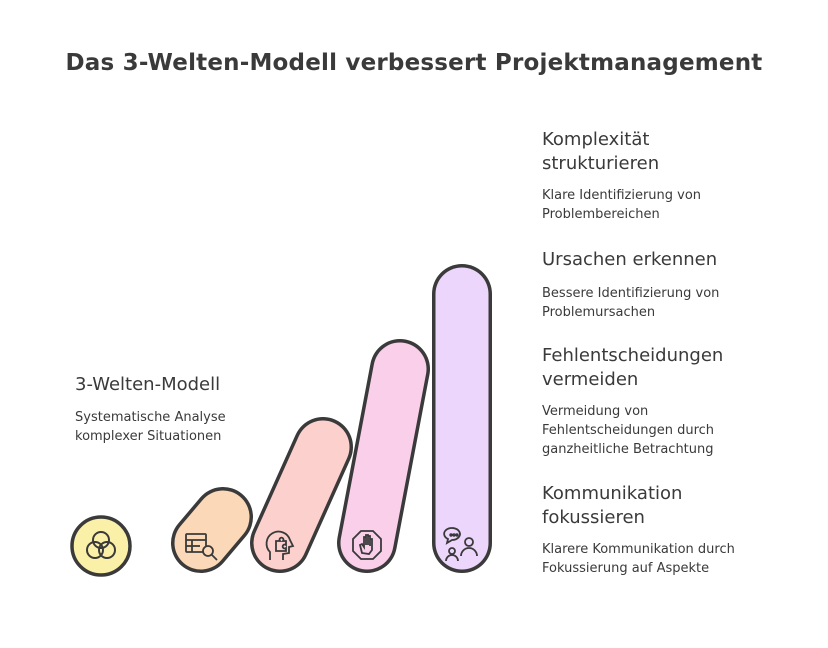 This screenshot has width=828, height=648. What do you see at coordinates (280, 545) in the screenshot?
I see `head-puzzle-icon` at bounding box center [280, 545].